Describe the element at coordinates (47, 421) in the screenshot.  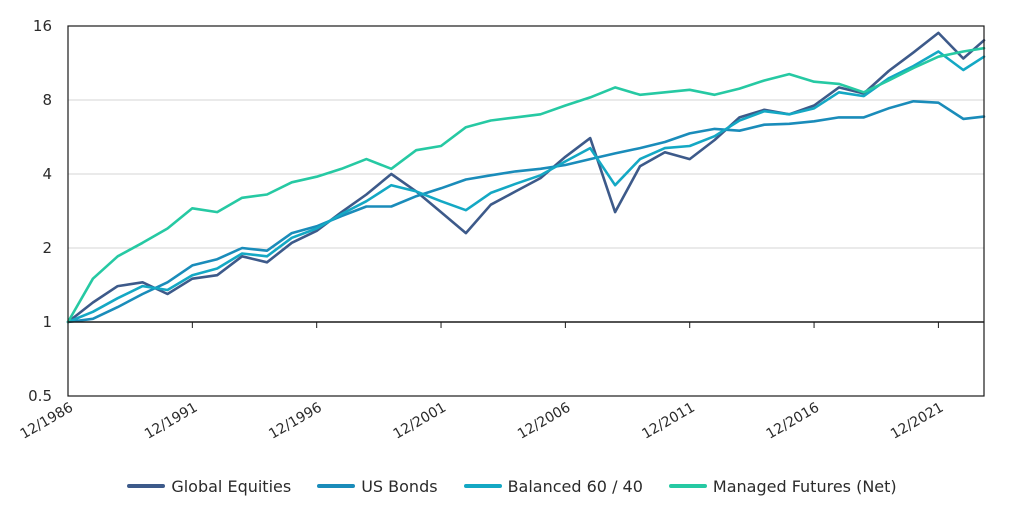
I see `x-tick-label-12-1986: 12/1986` at that location.